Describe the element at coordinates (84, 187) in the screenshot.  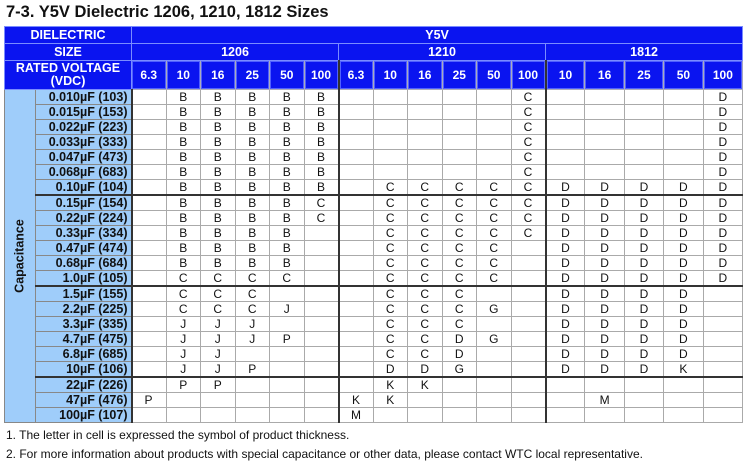
I see `capacitance-value: 0.10µF (104)` at that location.